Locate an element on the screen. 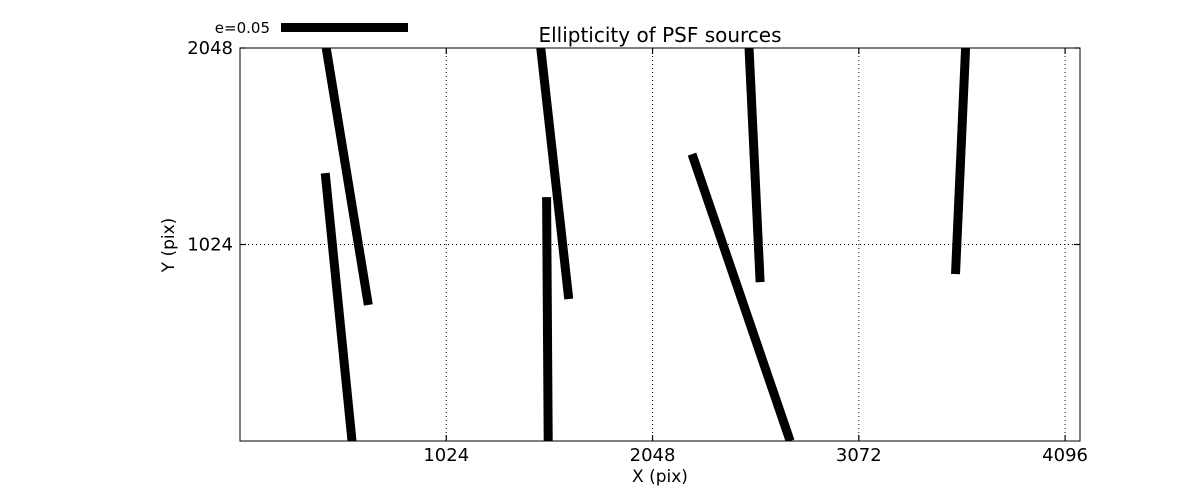  y-tick-label: 2048 is located at coordinates (210, 48).